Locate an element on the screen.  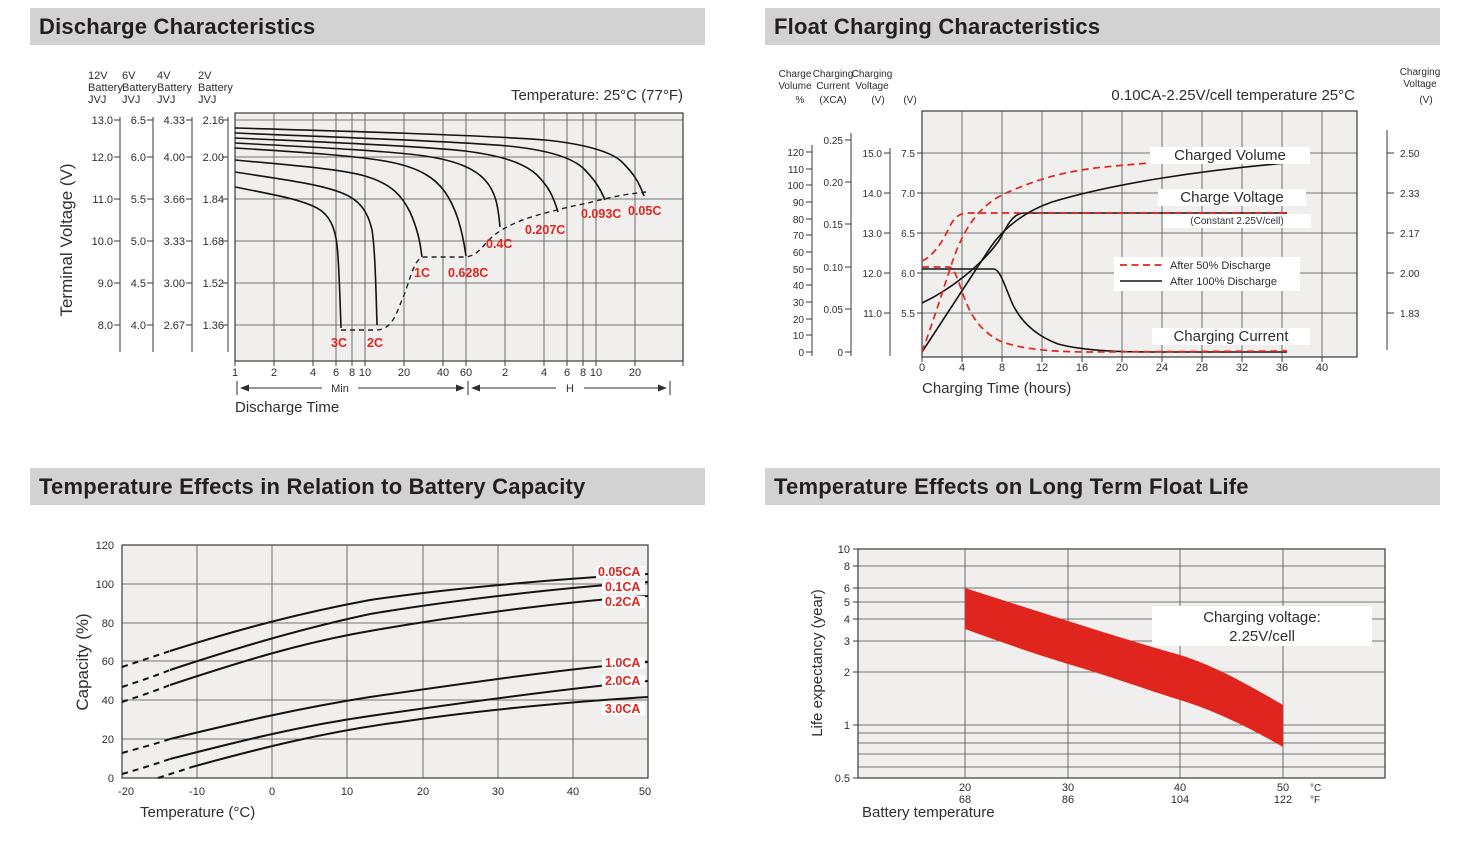
y-tick-12v: 9.0 is located at coordinates (105, 284).